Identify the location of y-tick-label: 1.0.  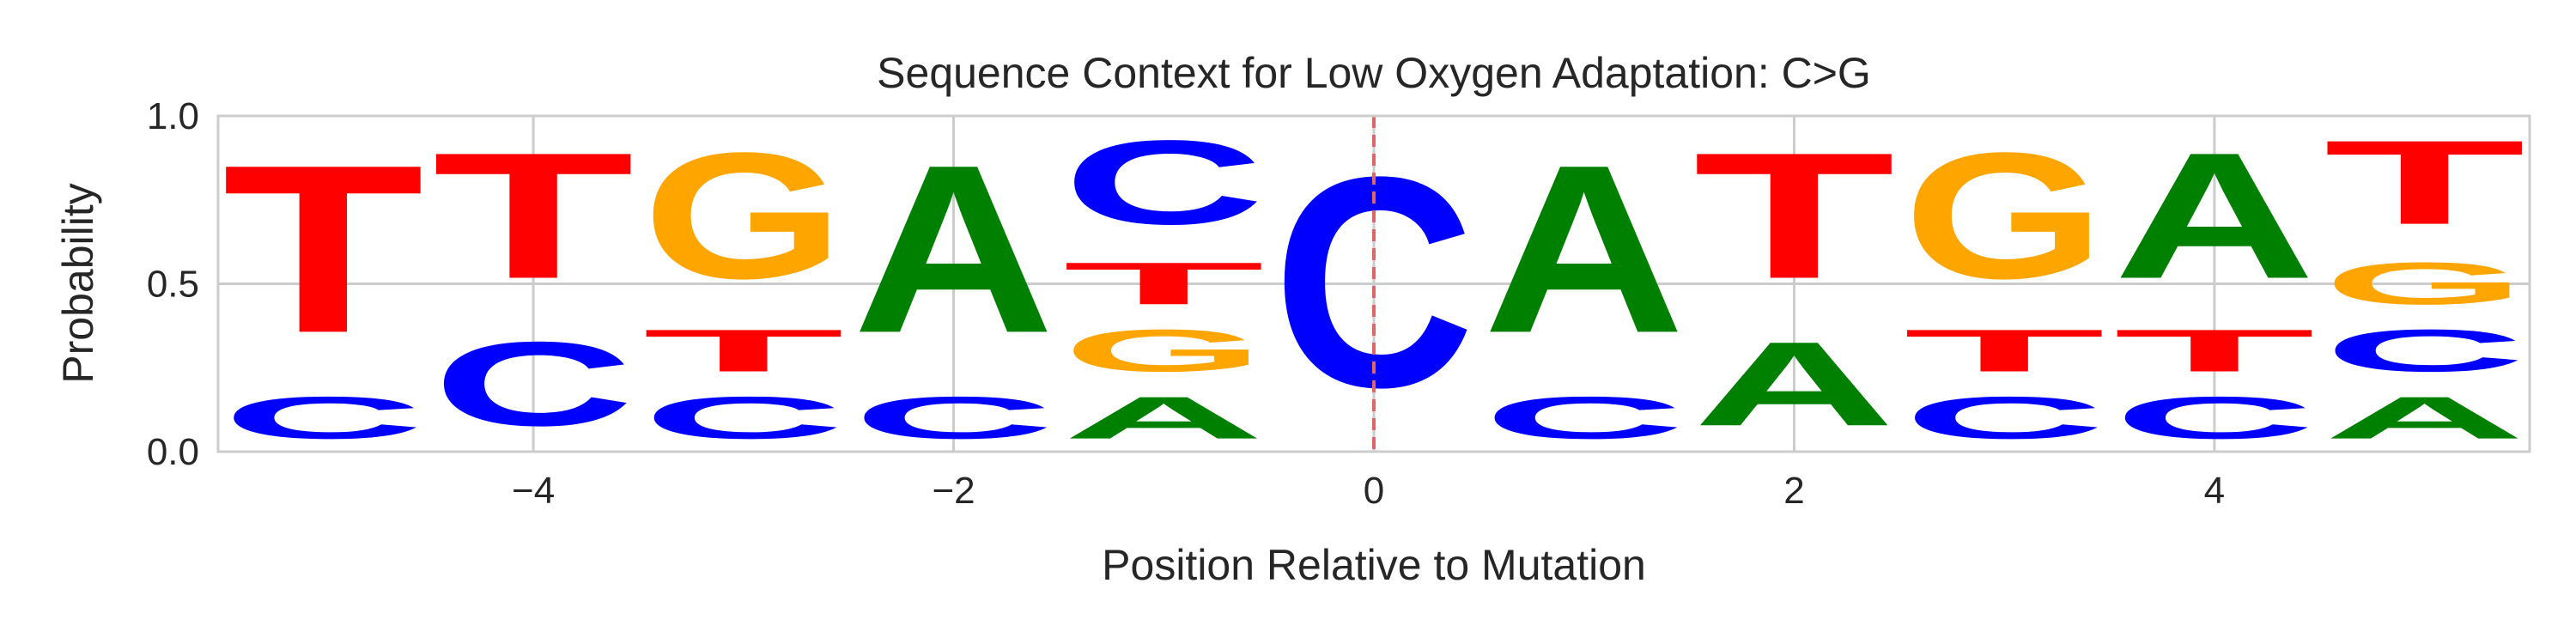
(173, 116).